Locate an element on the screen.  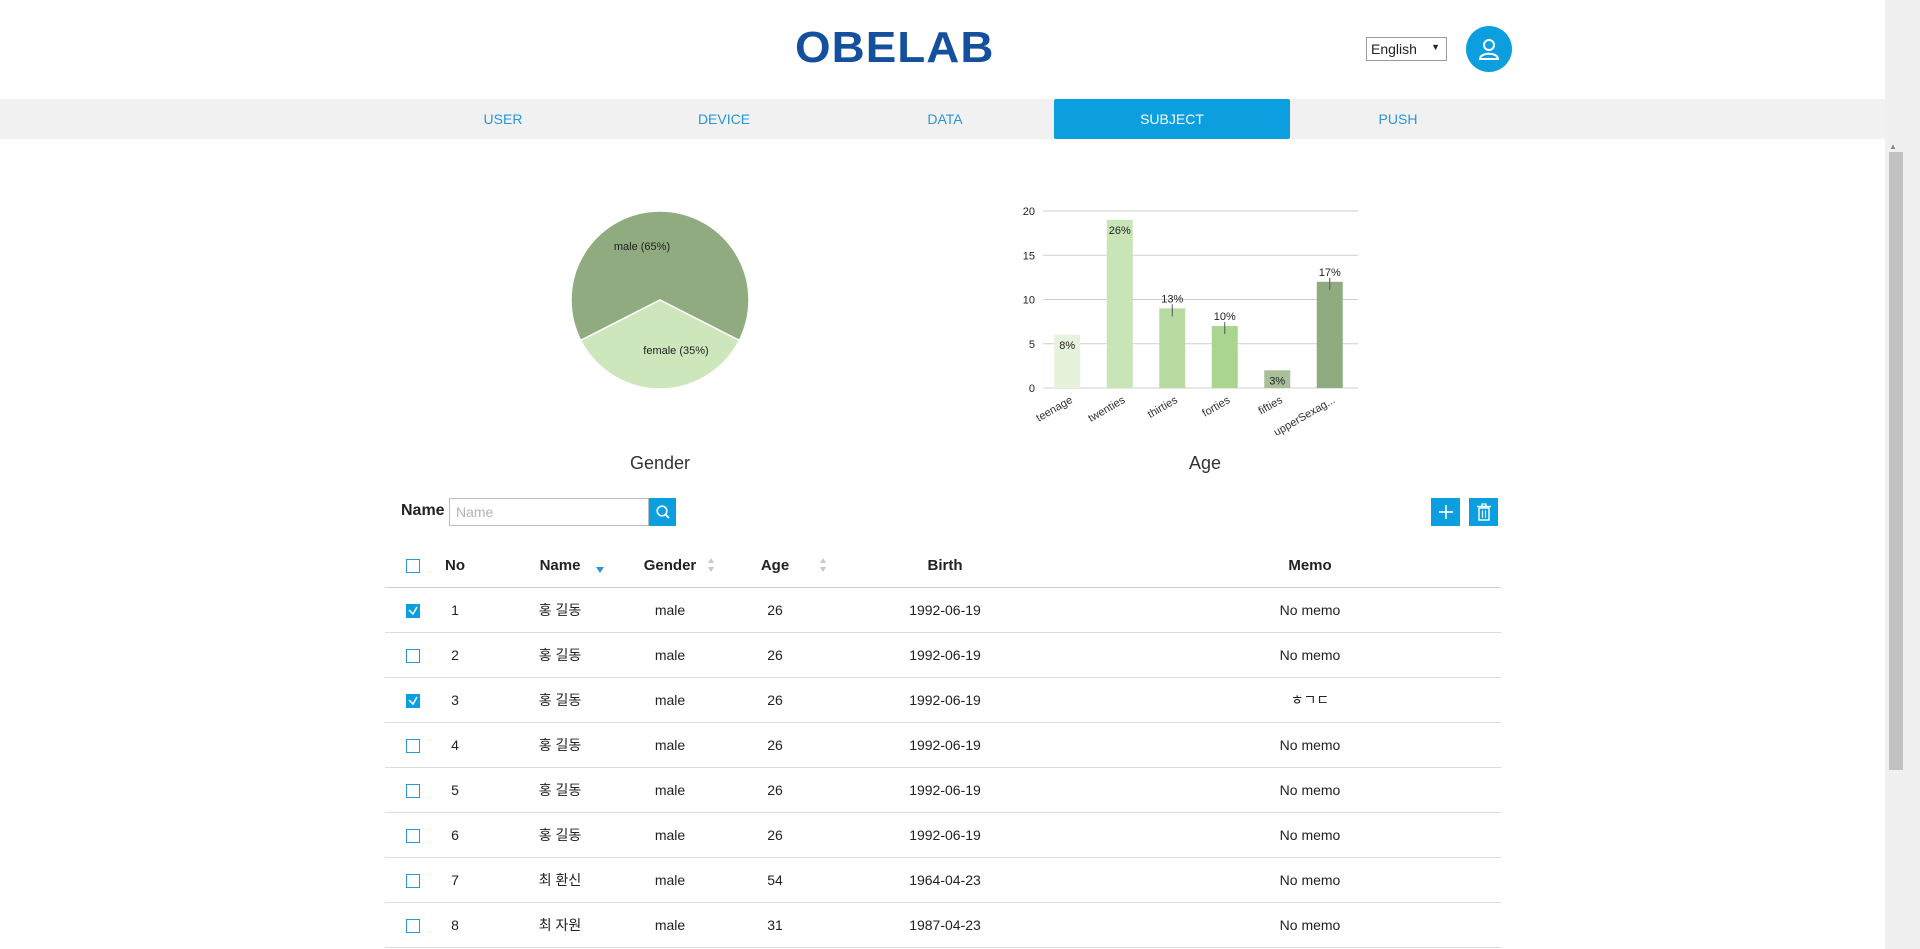
add-subject-button is located at coordinates (1445, 512).